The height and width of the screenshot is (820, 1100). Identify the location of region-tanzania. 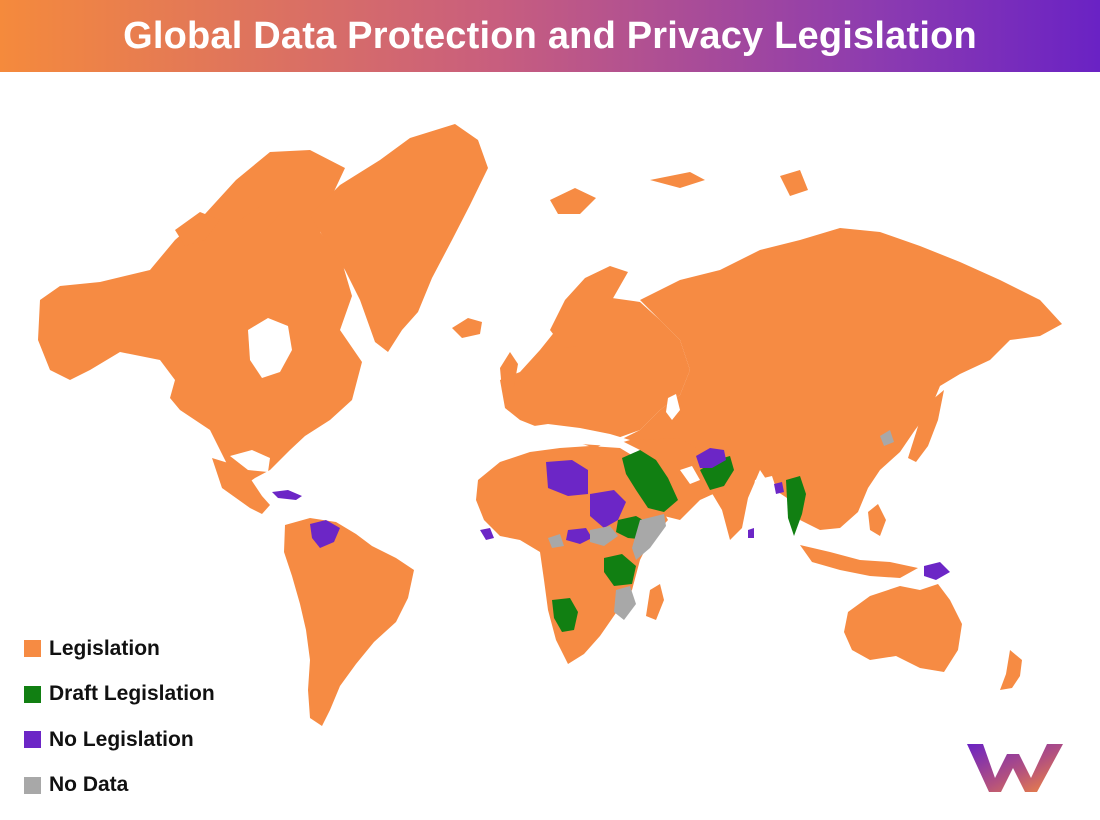
(620, 570).